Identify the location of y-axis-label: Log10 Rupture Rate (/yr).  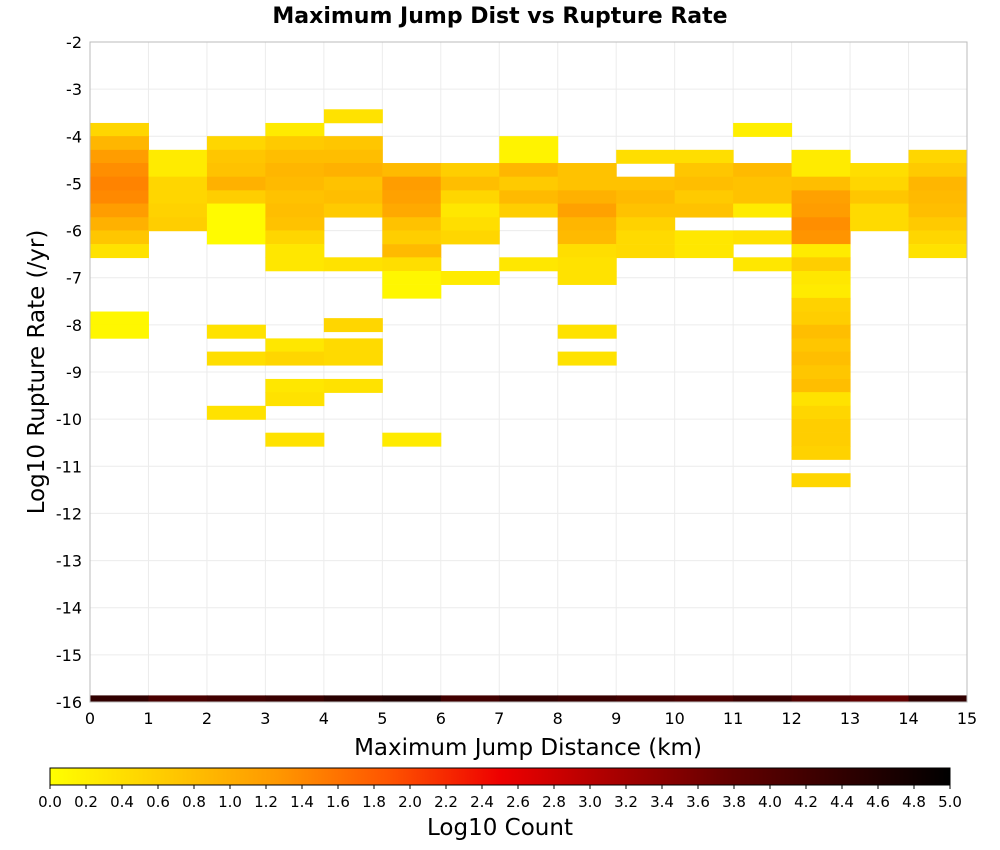
(37, 372).